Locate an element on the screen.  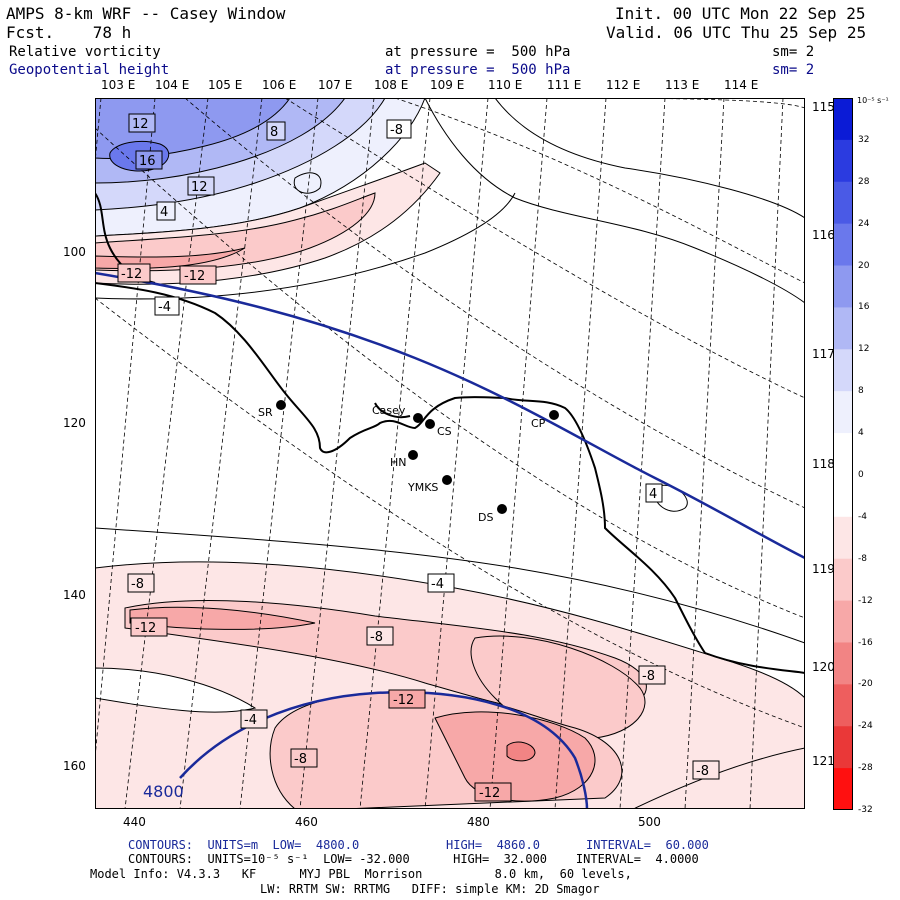
station-marker-hn is located at coordinates (413, 455).